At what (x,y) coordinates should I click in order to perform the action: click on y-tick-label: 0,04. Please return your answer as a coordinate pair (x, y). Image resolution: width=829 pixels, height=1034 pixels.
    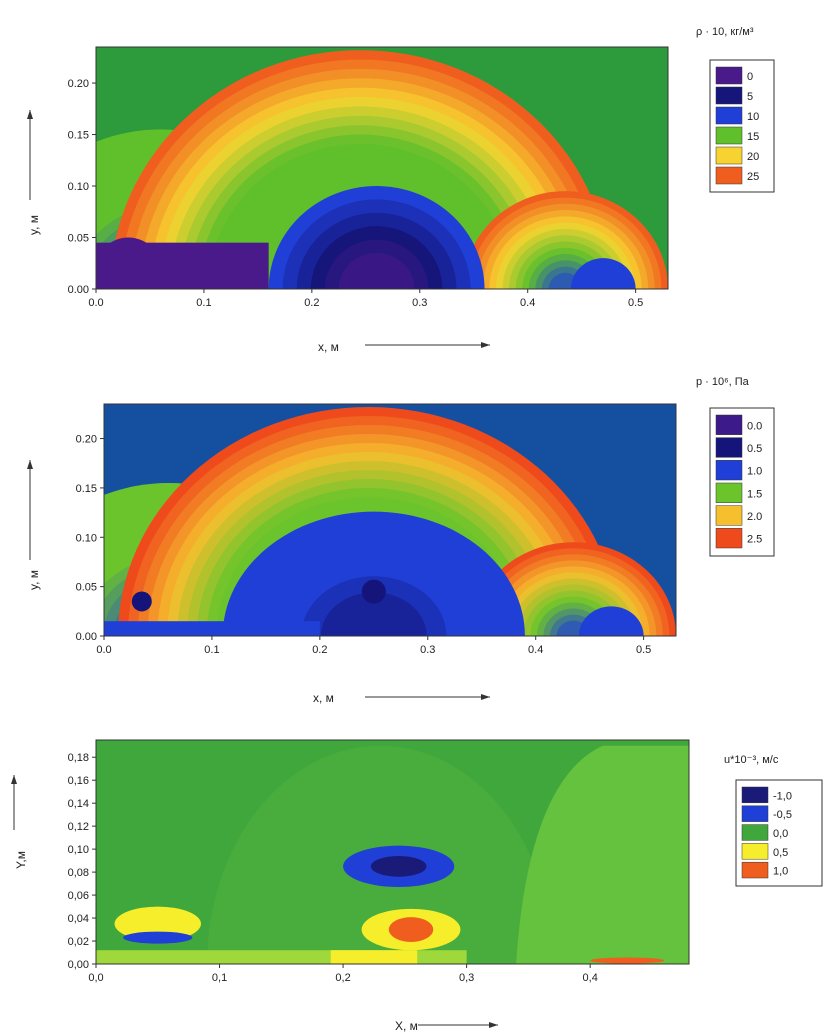
    Looking at the image, I should click on (78, 919).